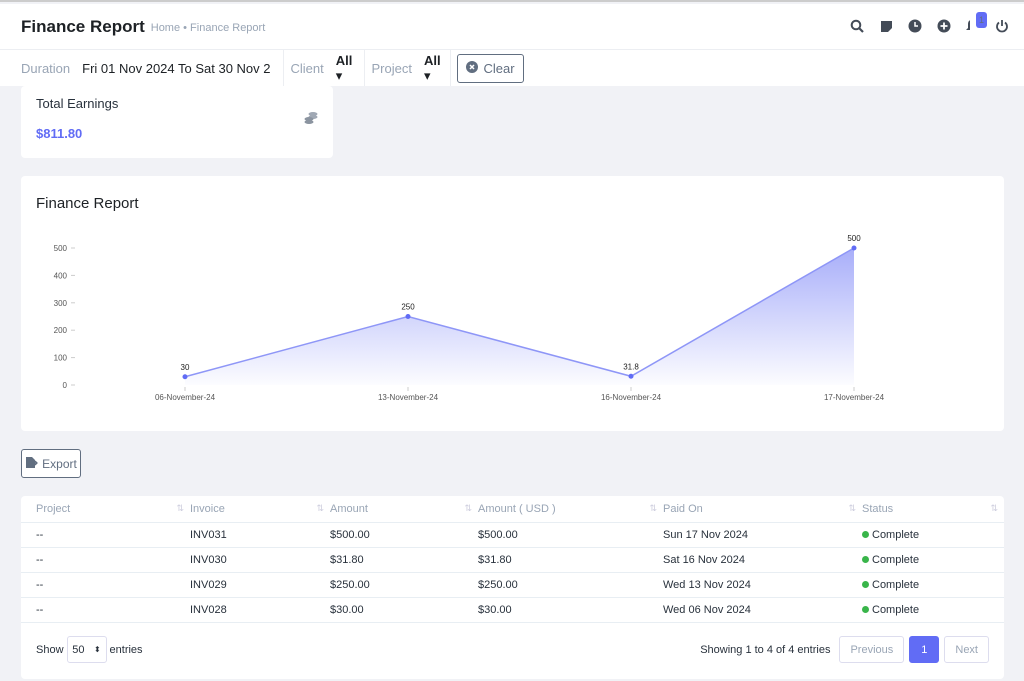  Describe the element at coordinates (570, 509) in the screenshot. I see `column-header: Amount ( USD ) ⇅` at that location.